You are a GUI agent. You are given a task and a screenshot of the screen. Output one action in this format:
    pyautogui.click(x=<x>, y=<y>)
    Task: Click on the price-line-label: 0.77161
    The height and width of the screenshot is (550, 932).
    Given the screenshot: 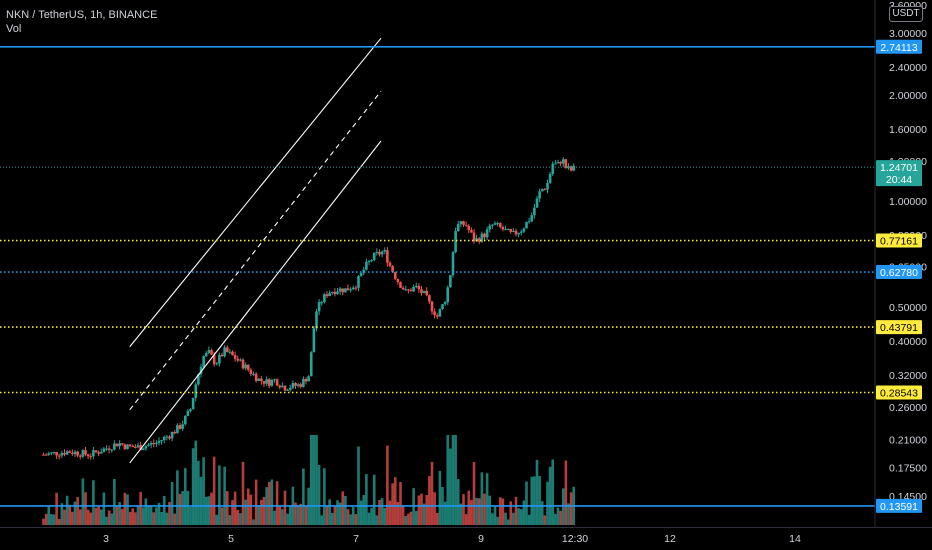 What is the action you would take?
    pyautogui.click(x=899, y=242)
    